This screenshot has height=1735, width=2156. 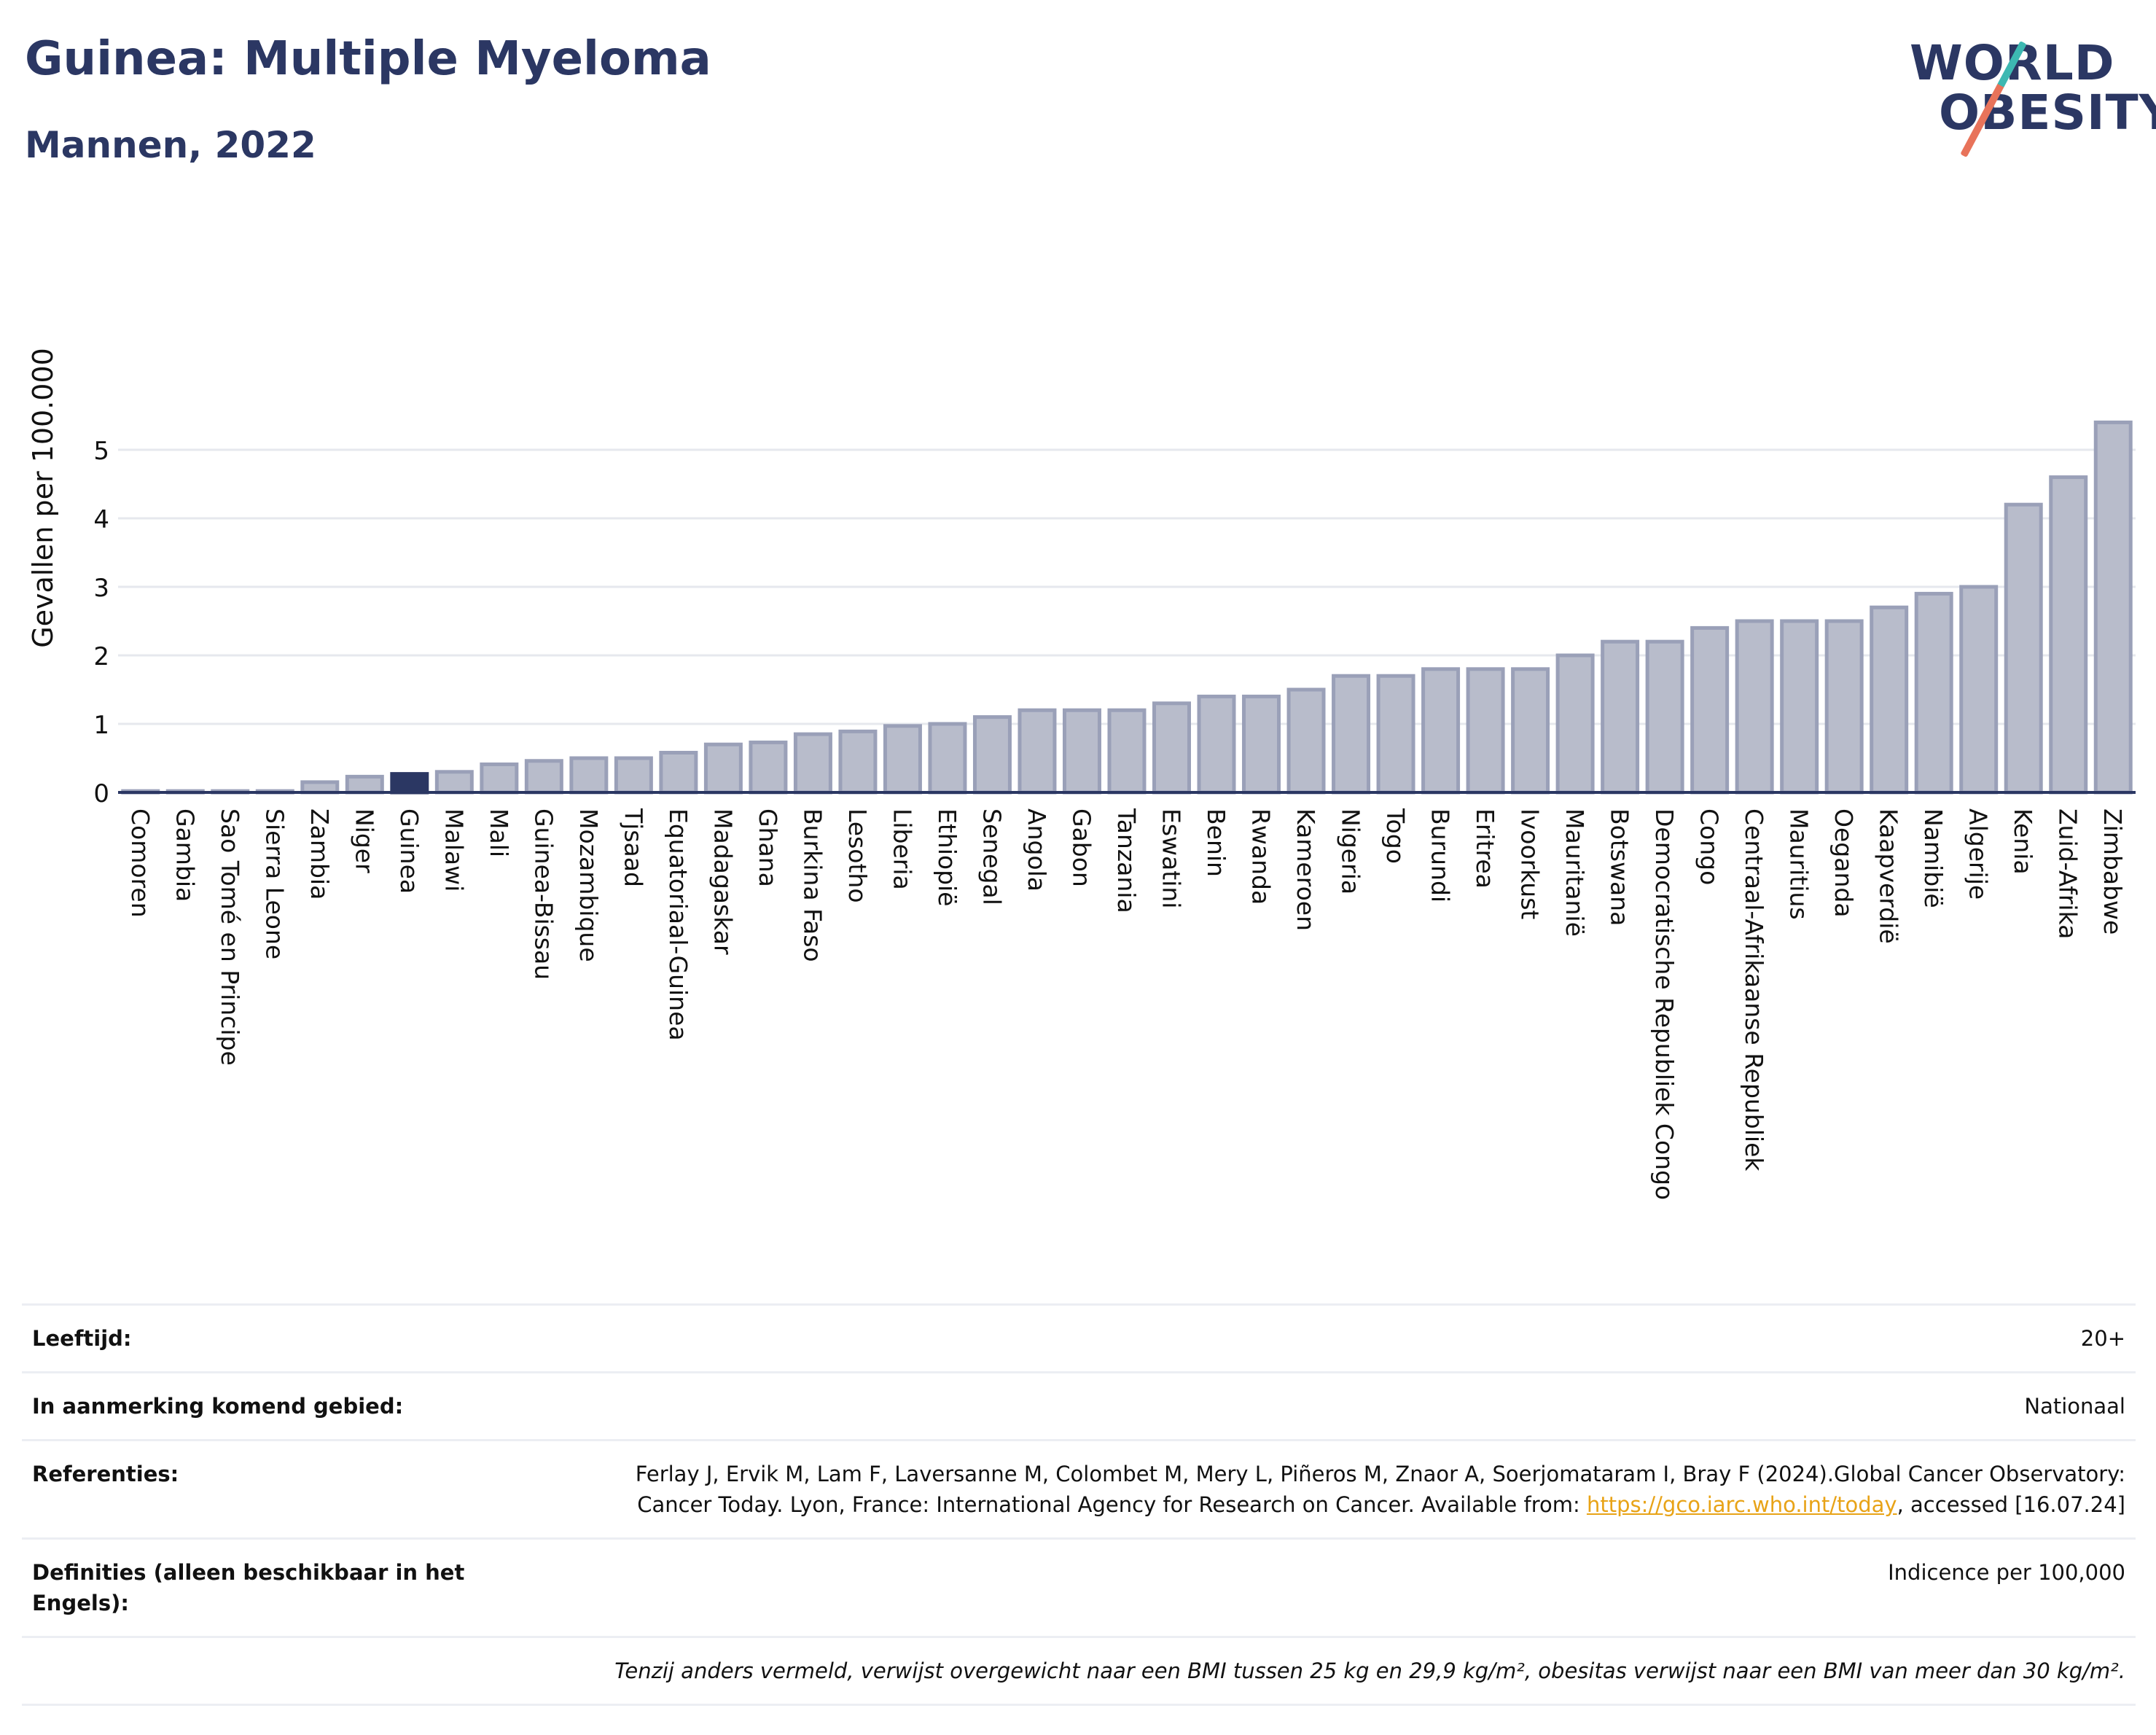 What do you see at coordinates (992, 755) in the screenshot?
I see `bar-senegal` at bounding box center [992, 755].